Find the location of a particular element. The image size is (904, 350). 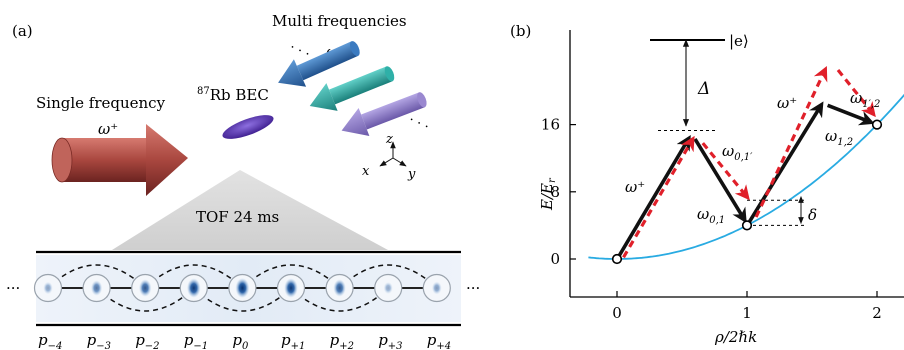

multi-frequencies-label: Multi frequencies is located at coordinates (339, 21).